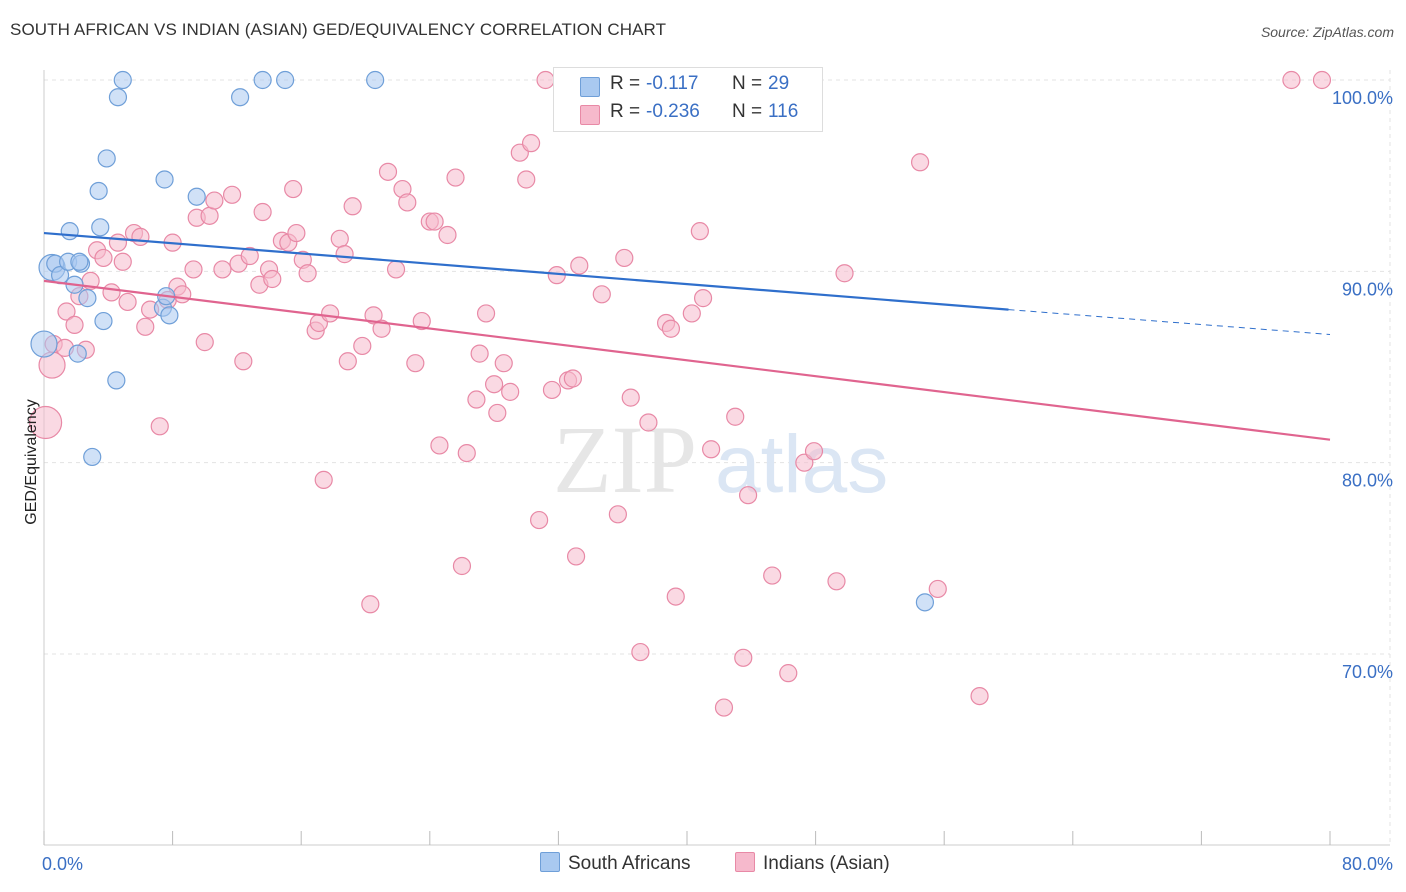  Describe the element at coordinates (1367, 481) in the screenshot. I see `y-tick-label: 80.0%` at that location.